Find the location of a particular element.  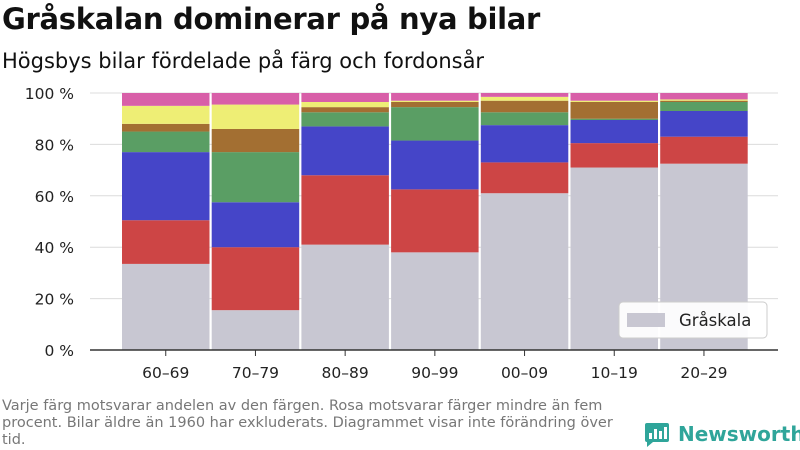

legend-swatch is located at coordinates (646, 320).